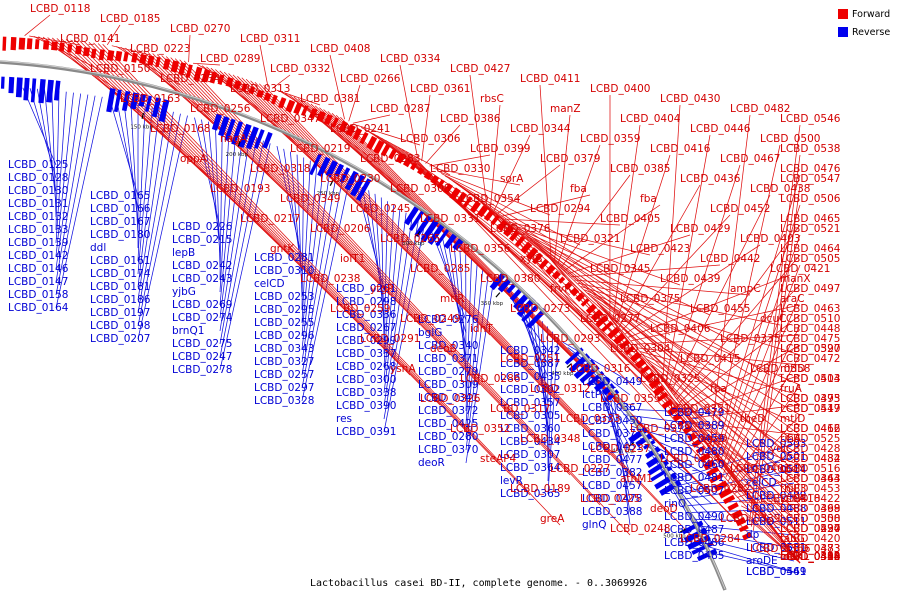  Describe the element at coordinates (810, 479) in the screenshot. I see `forward-gene-label: LCBD_0444` at that location.